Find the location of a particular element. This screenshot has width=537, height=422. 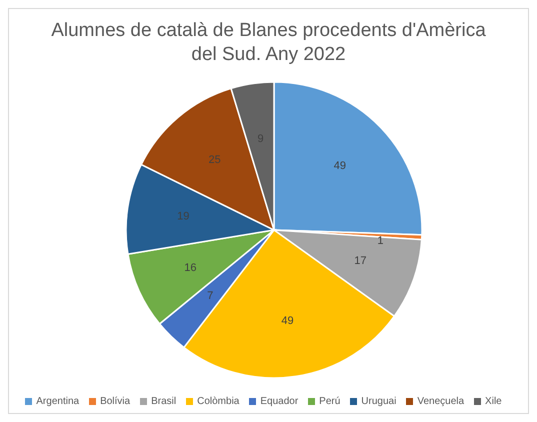

legend-label: Xile is located at coordinates (493, 401).